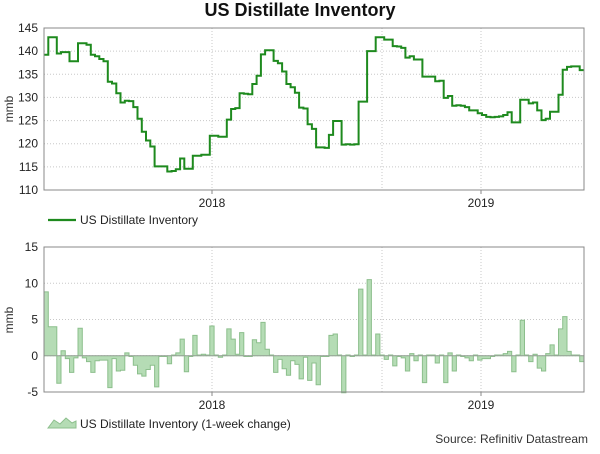 The image size is (600, 454). I want to click on bottom-x-ticks: 2018 2019, so click(347, 402).